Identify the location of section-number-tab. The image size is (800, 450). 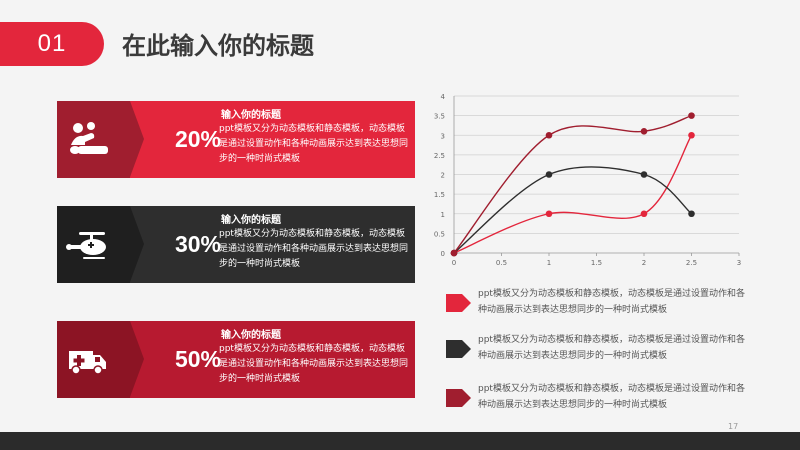
(52, 44).